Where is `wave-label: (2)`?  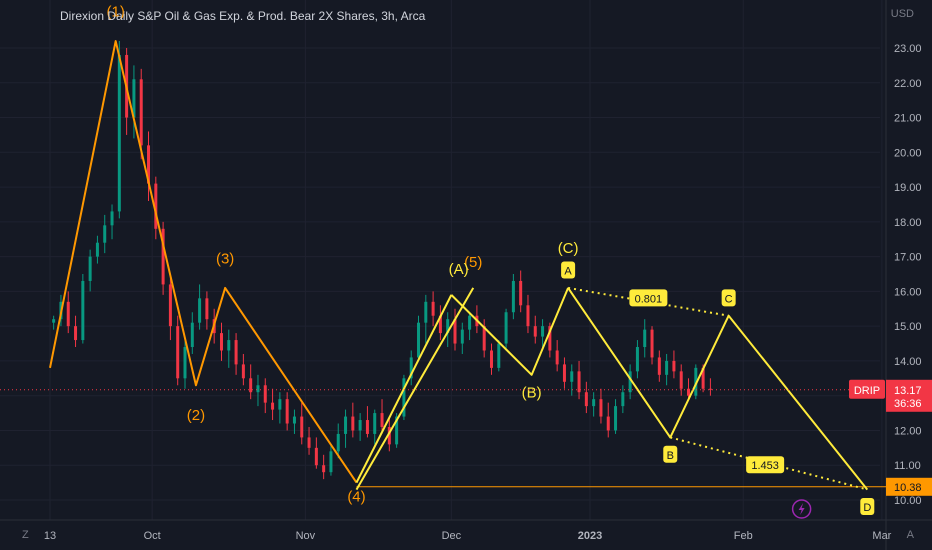 wave-label: (2) is located at coordinates (196, 415).